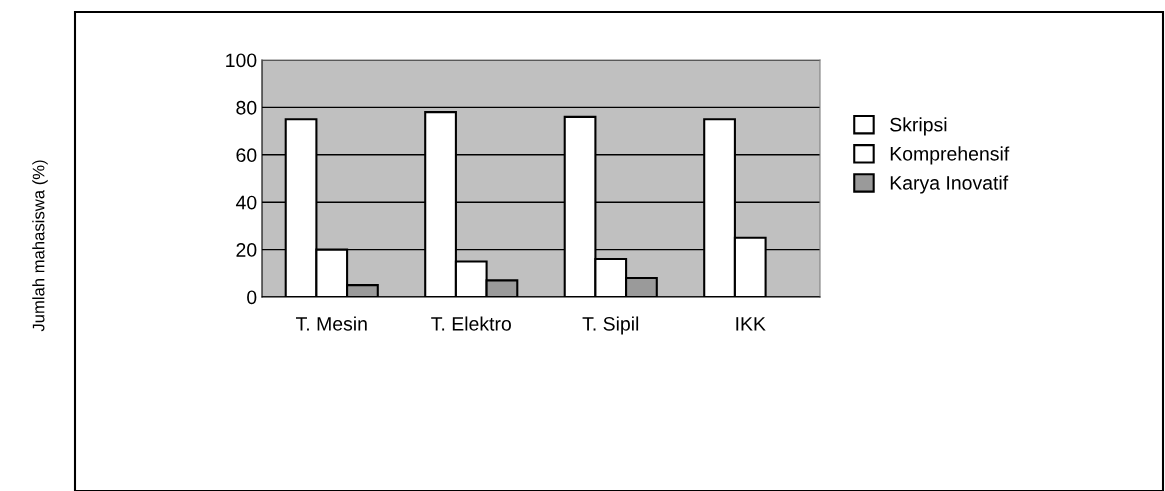 The width and height of the screenshot is (1165, 491). What do you see at coordinates (246, 107) in the screenshot?
I see `y-tick-label: 80` at bounding box center [246, 107].